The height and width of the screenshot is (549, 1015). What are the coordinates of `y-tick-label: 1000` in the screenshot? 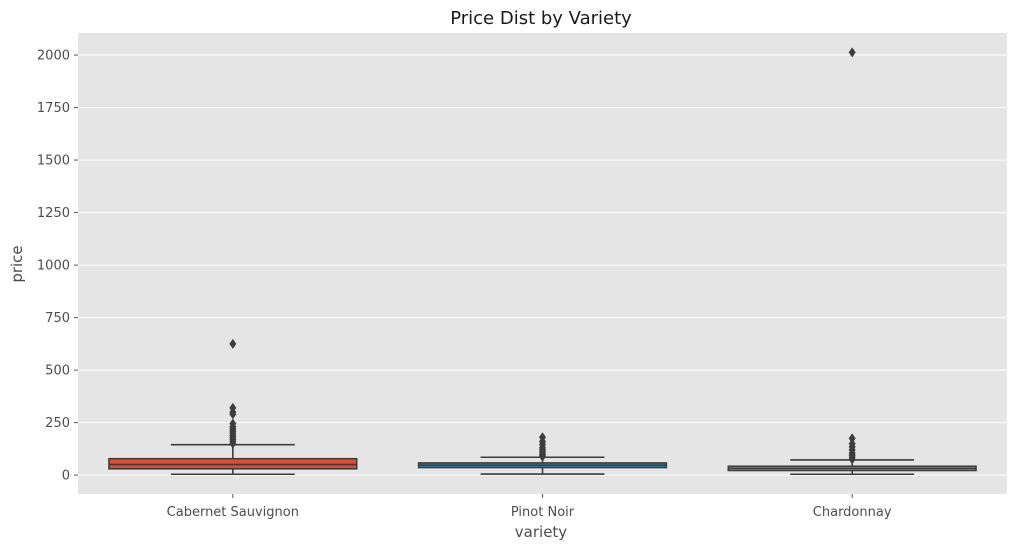 It's located at (53, 266).